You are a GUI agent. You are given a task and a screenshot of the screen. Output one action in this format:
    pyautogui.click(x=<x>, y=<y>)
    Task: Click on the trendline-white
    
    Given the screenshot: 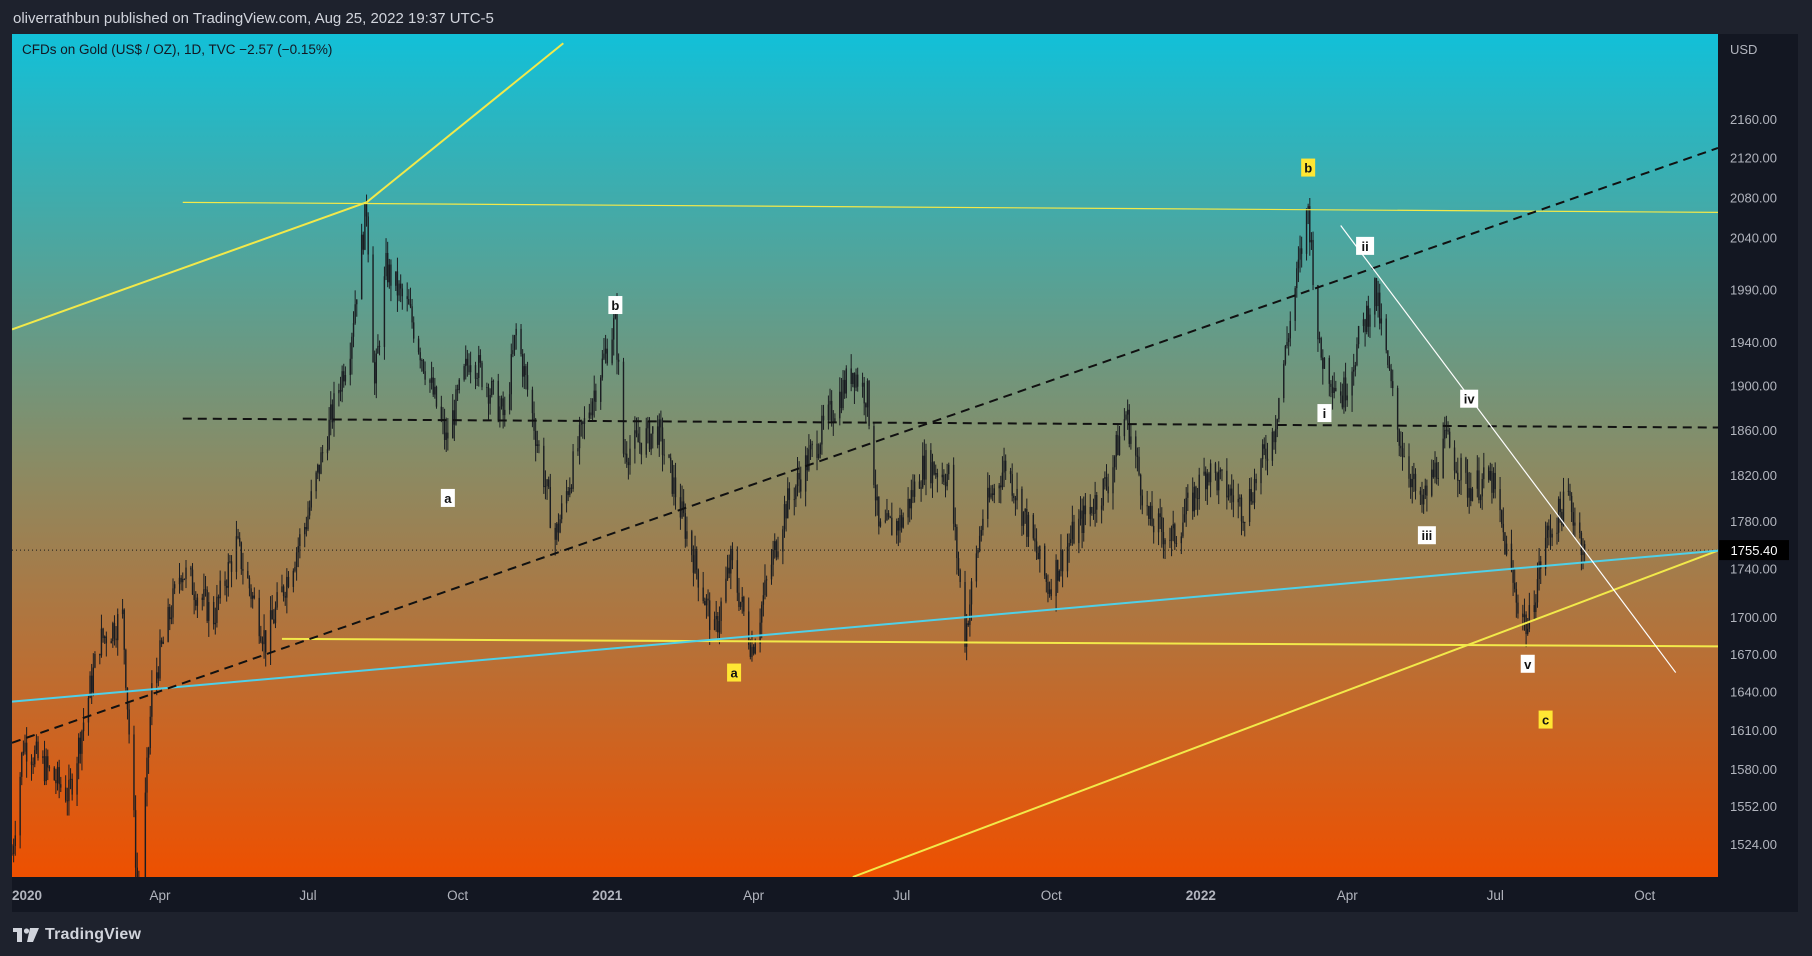 What is the action you would take?
    pyautogui.click(x=1508, y=449)
    